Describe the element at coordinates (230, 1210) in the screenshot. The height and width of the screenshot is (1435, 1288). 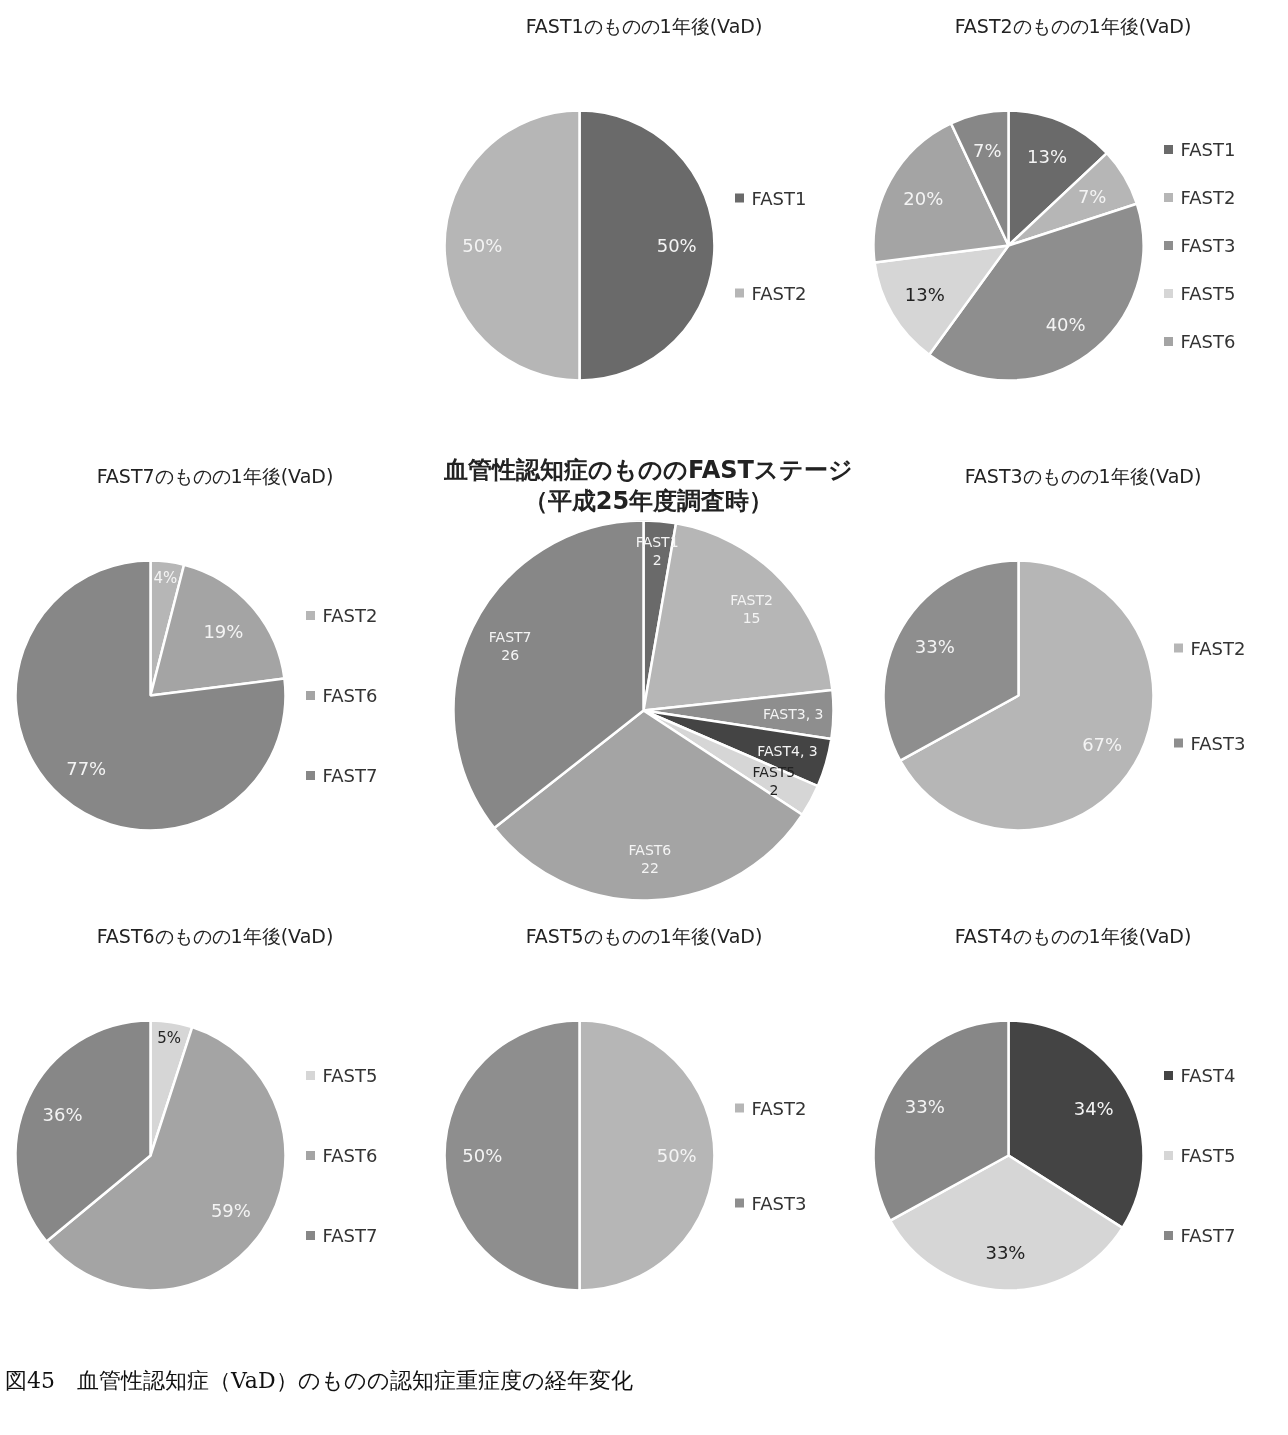
I see `data-label: 59%` at that location.